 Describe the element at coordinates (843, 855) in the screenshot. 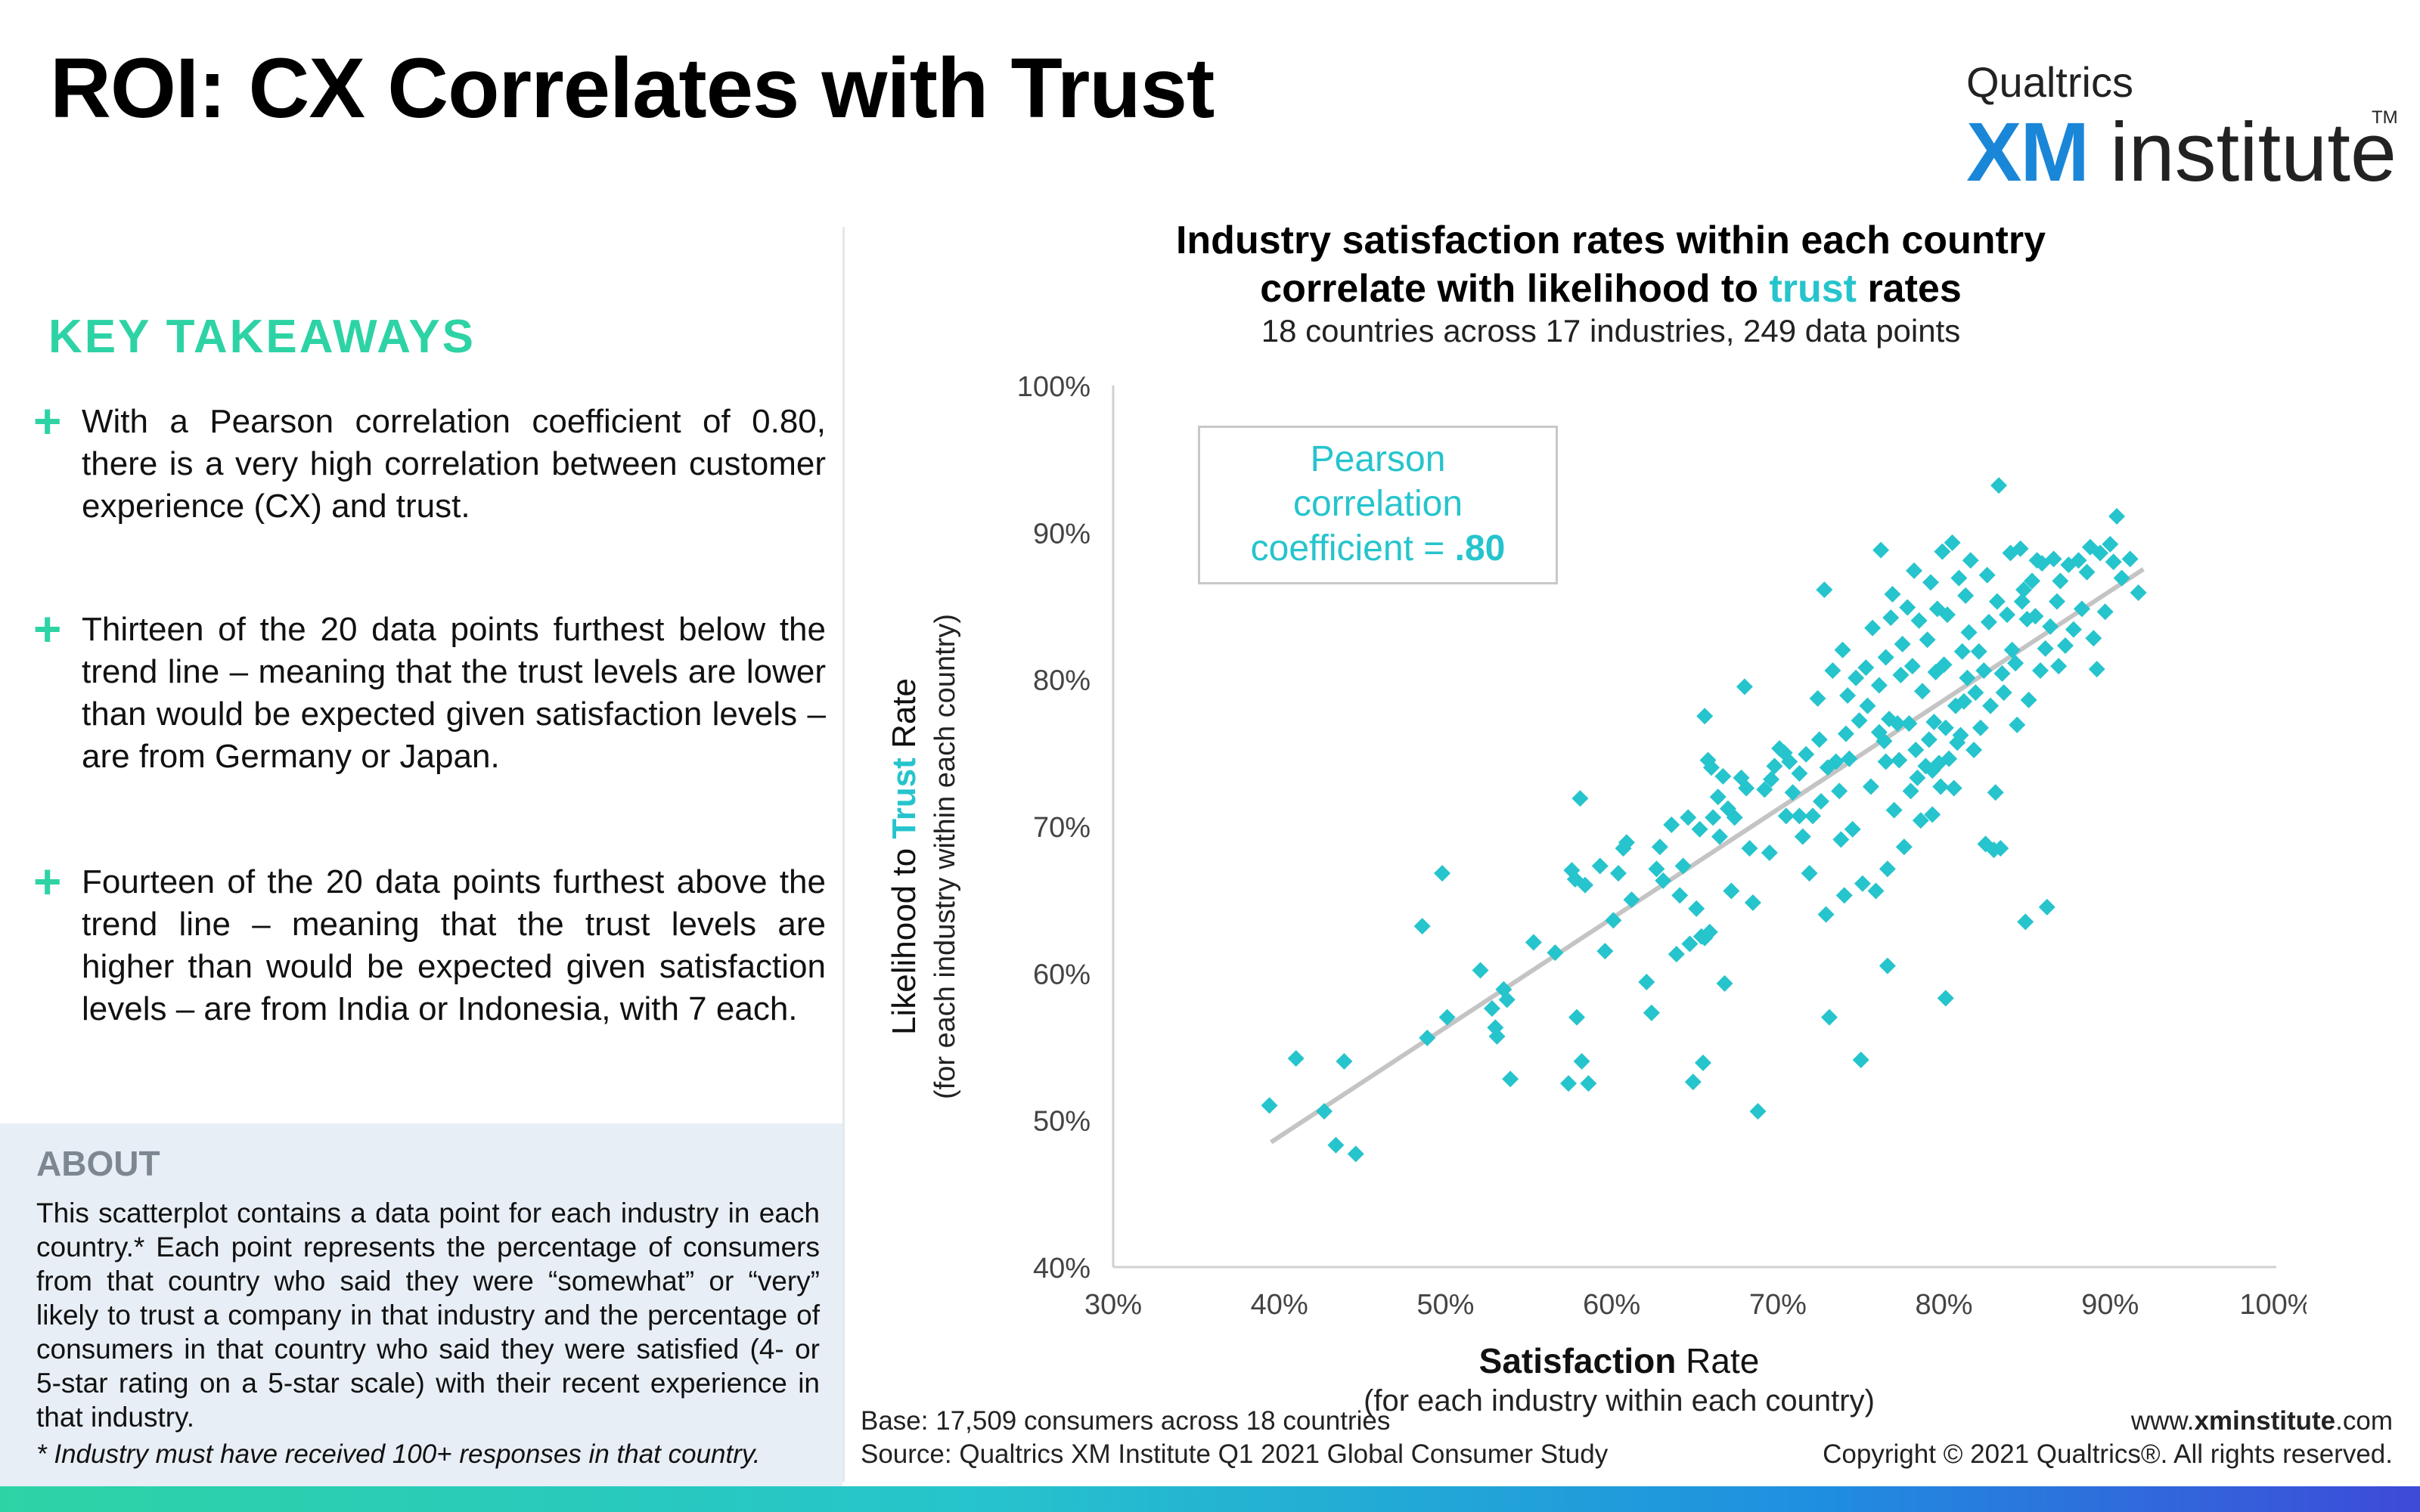

I see `column-divider` at that location.